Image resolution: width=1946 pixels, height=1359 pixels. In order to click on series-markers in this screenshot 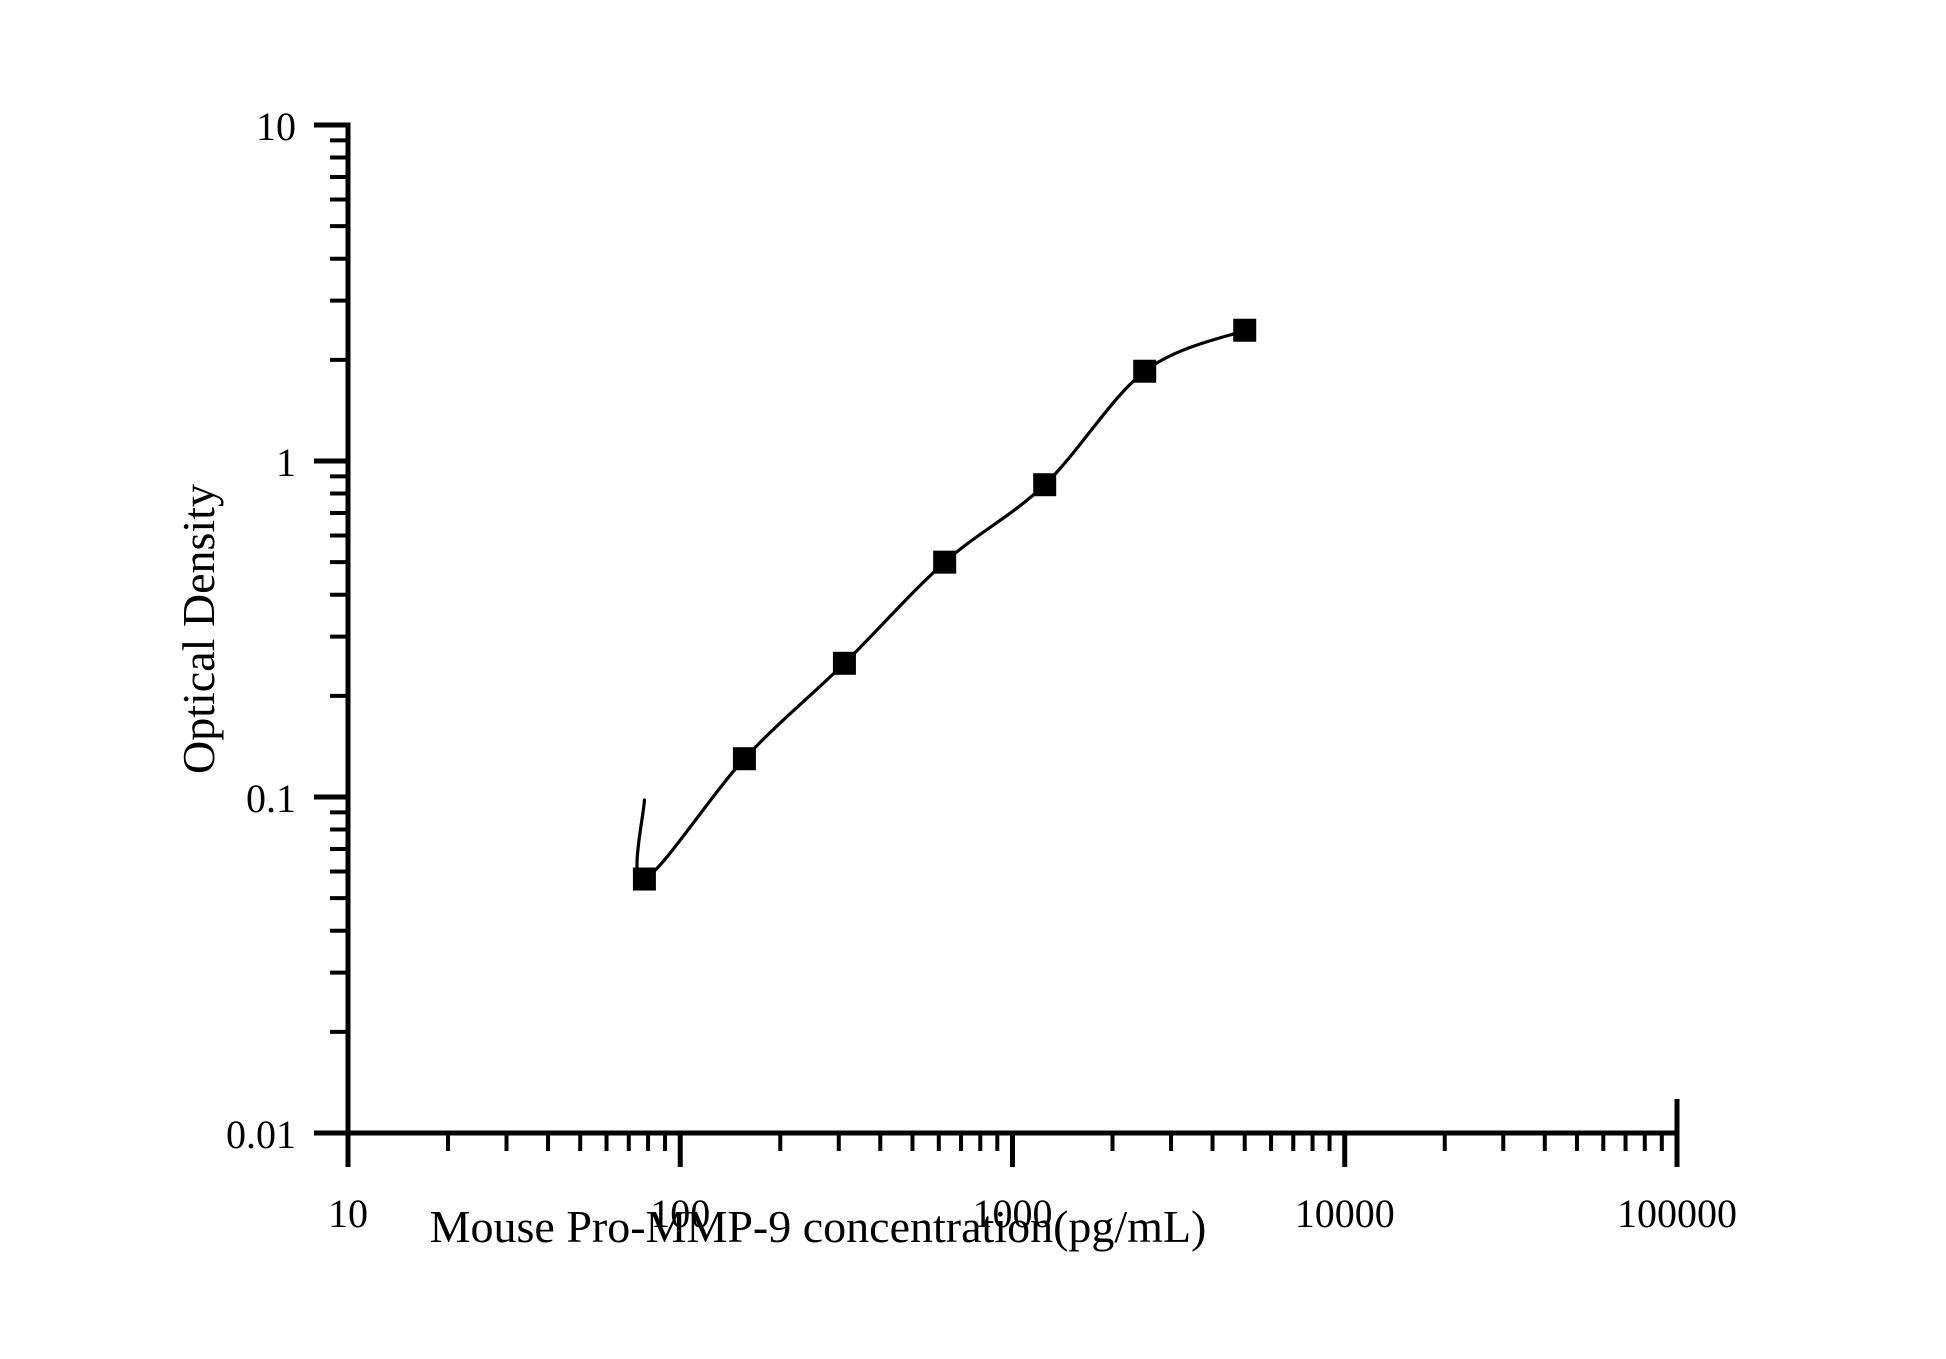, I will do `click(944, 604)`.